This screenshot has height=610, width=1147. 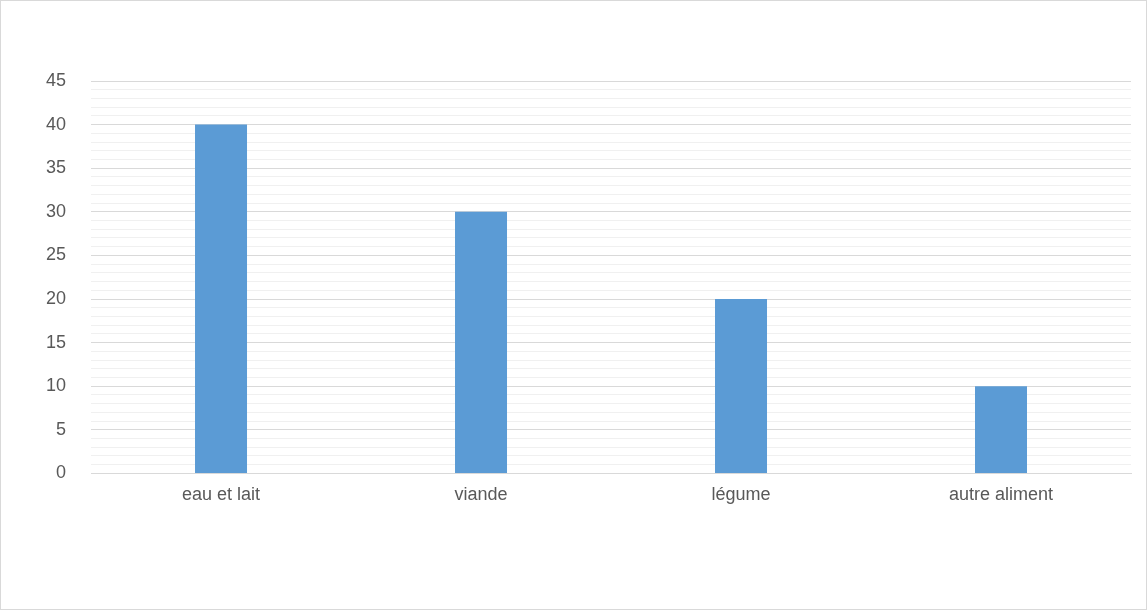 What do you see at coordinates (221, 494) in the screenshot?
I see `x-tick-label: eau et lait` at bounding box center [221, 494].